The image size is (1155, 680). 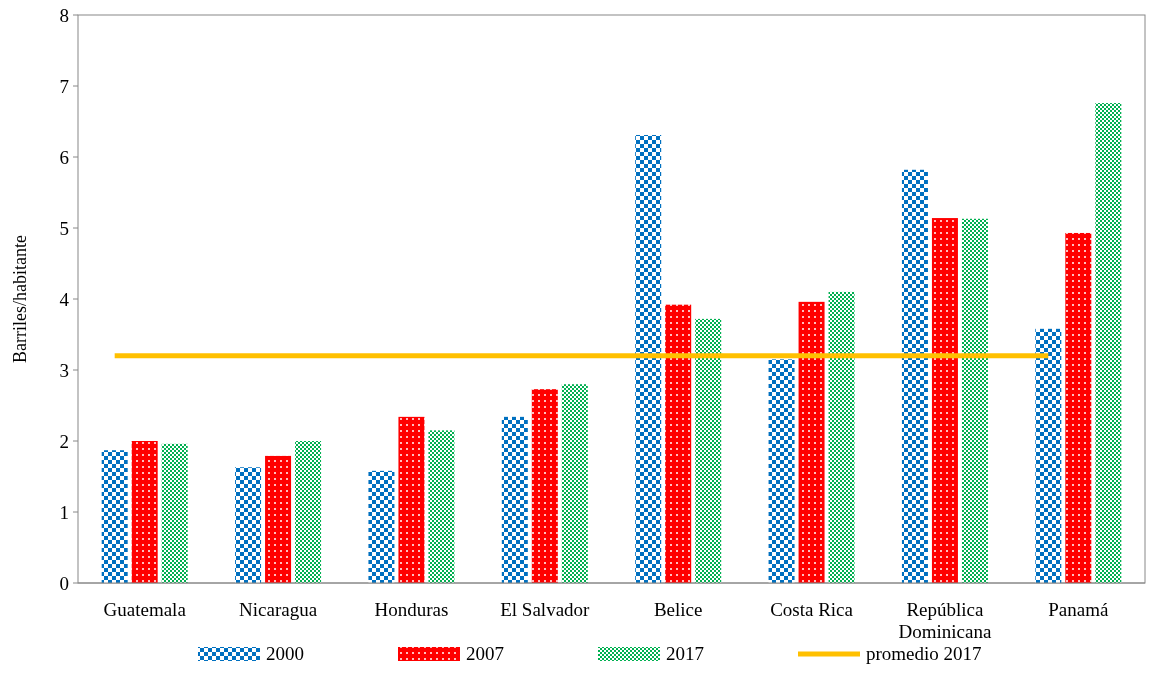 What do you see at coordinates (924, 653) in the screenshot?
I see `legend-label: promedio 2017` at bounding box center [924, 653].